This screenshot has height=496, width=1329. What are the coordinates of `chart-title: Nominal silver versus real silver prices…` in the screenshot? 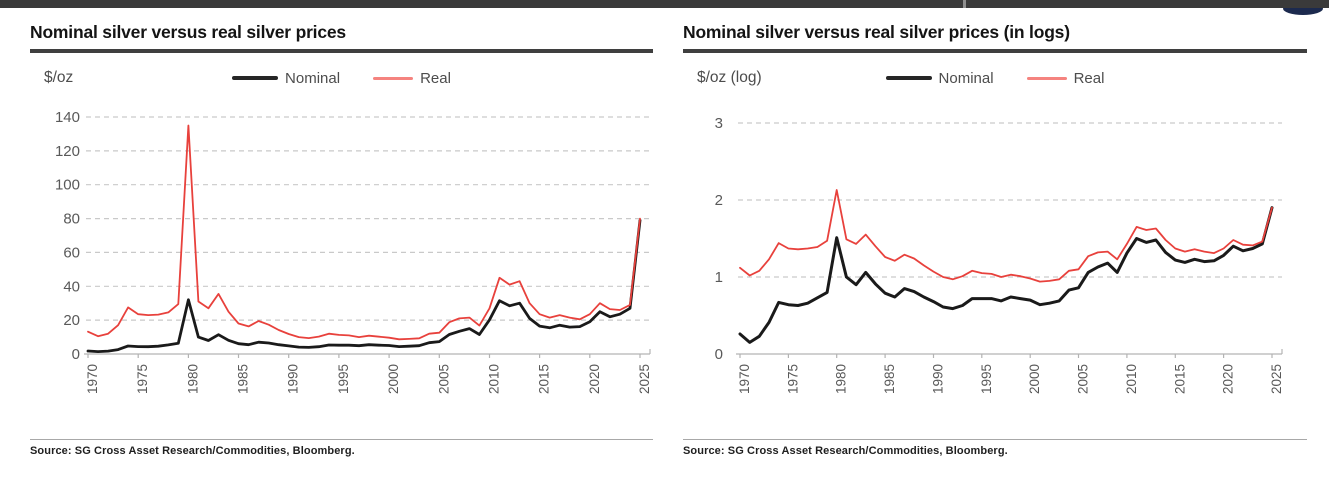 It's located at (876, 32).